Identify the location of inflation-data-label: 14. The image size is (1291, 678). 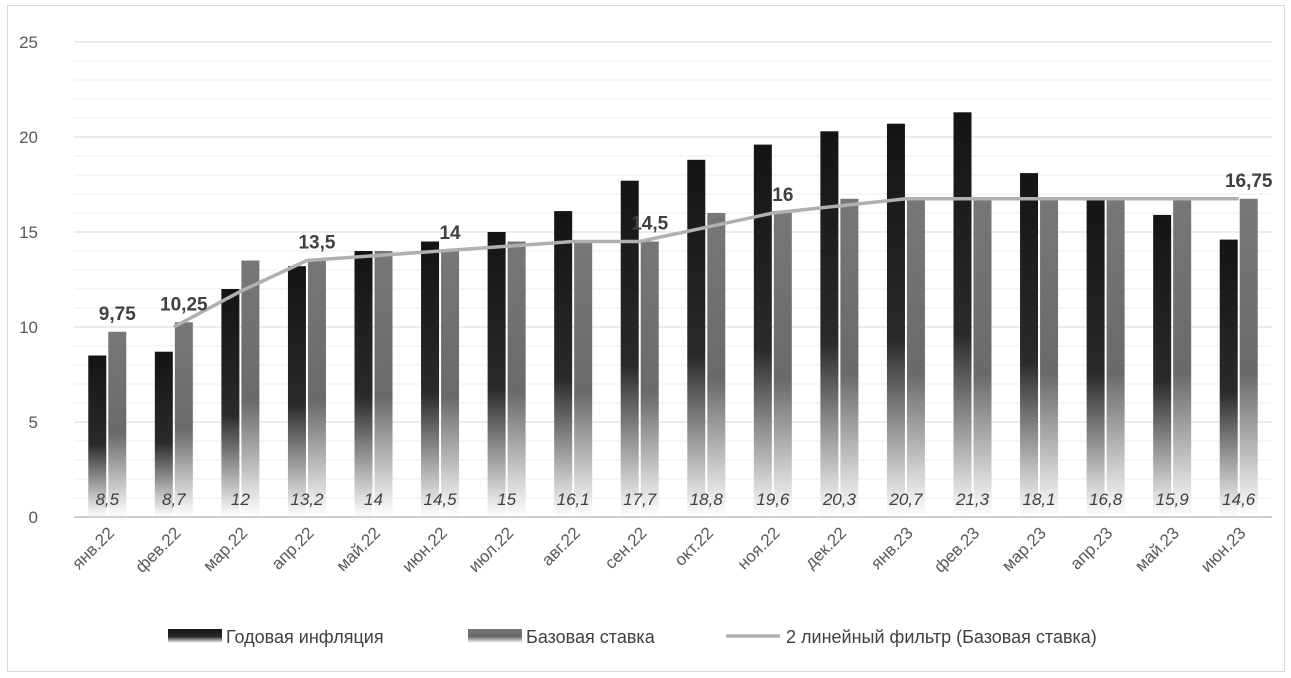
(373, 499).